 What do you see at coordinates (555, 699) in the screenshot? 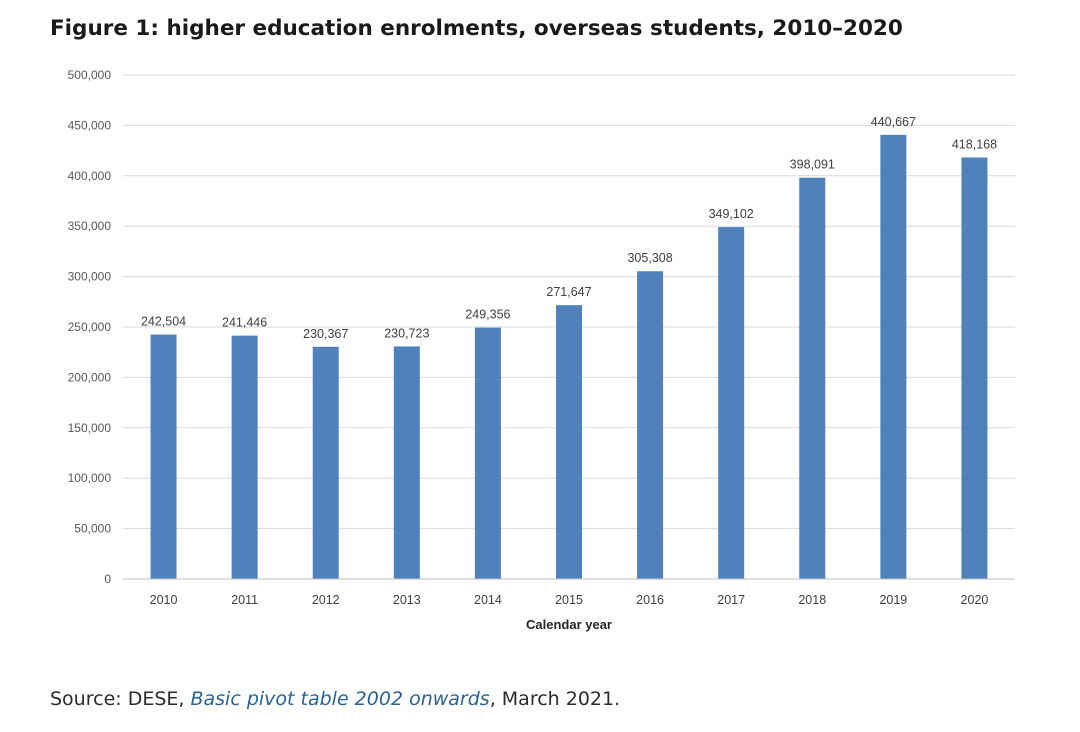
I see `source-suffix: , March 2021.` at bounding box center [555, 699].